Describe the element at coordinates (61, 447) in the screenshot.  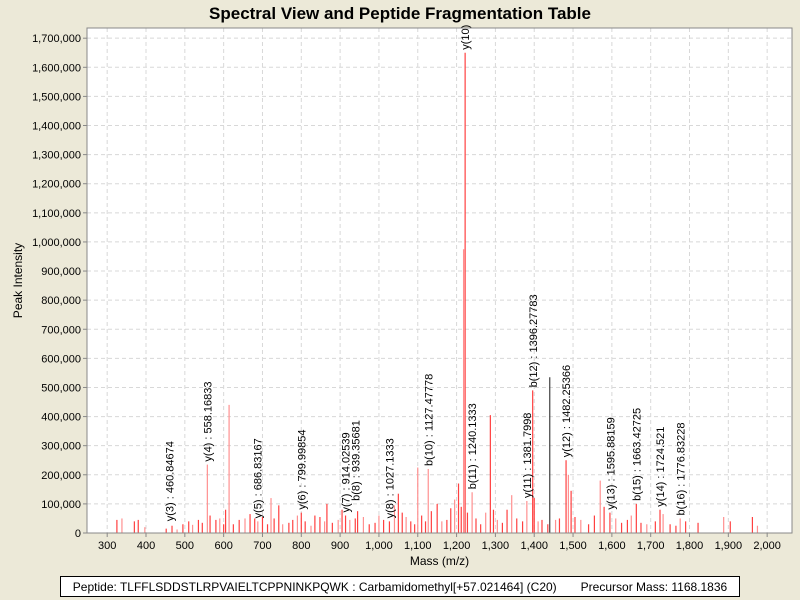
I see `y-tick-label: 300,000` at that location.